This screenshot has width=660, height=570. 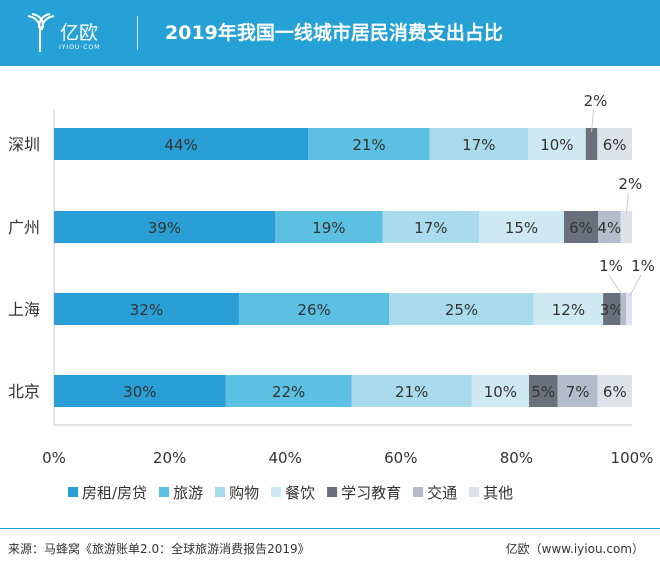 I want to click on data-label: 4%, so click(x=609, y=228).